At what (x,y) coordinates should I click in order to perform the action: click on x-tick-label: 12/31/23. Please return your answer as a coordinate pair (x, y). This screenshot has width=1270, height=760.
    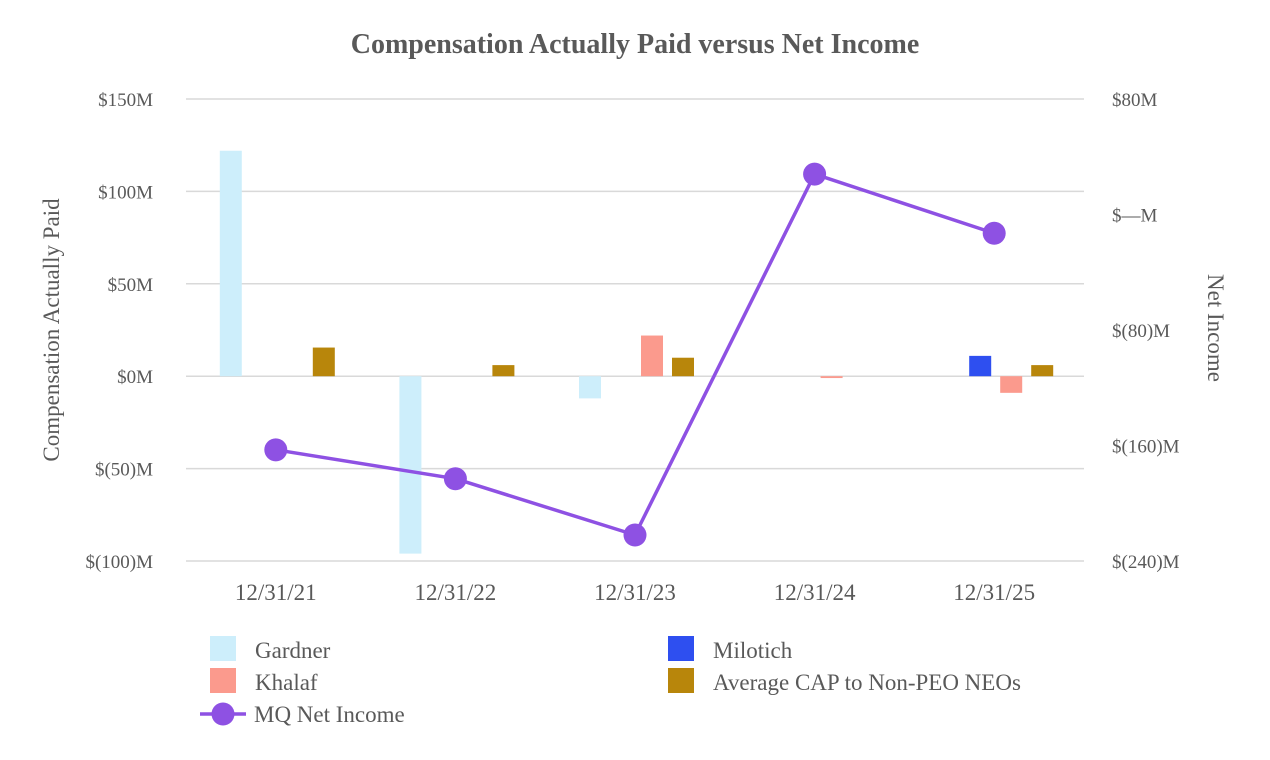
    Looking at the image, I should click on (635, 592).